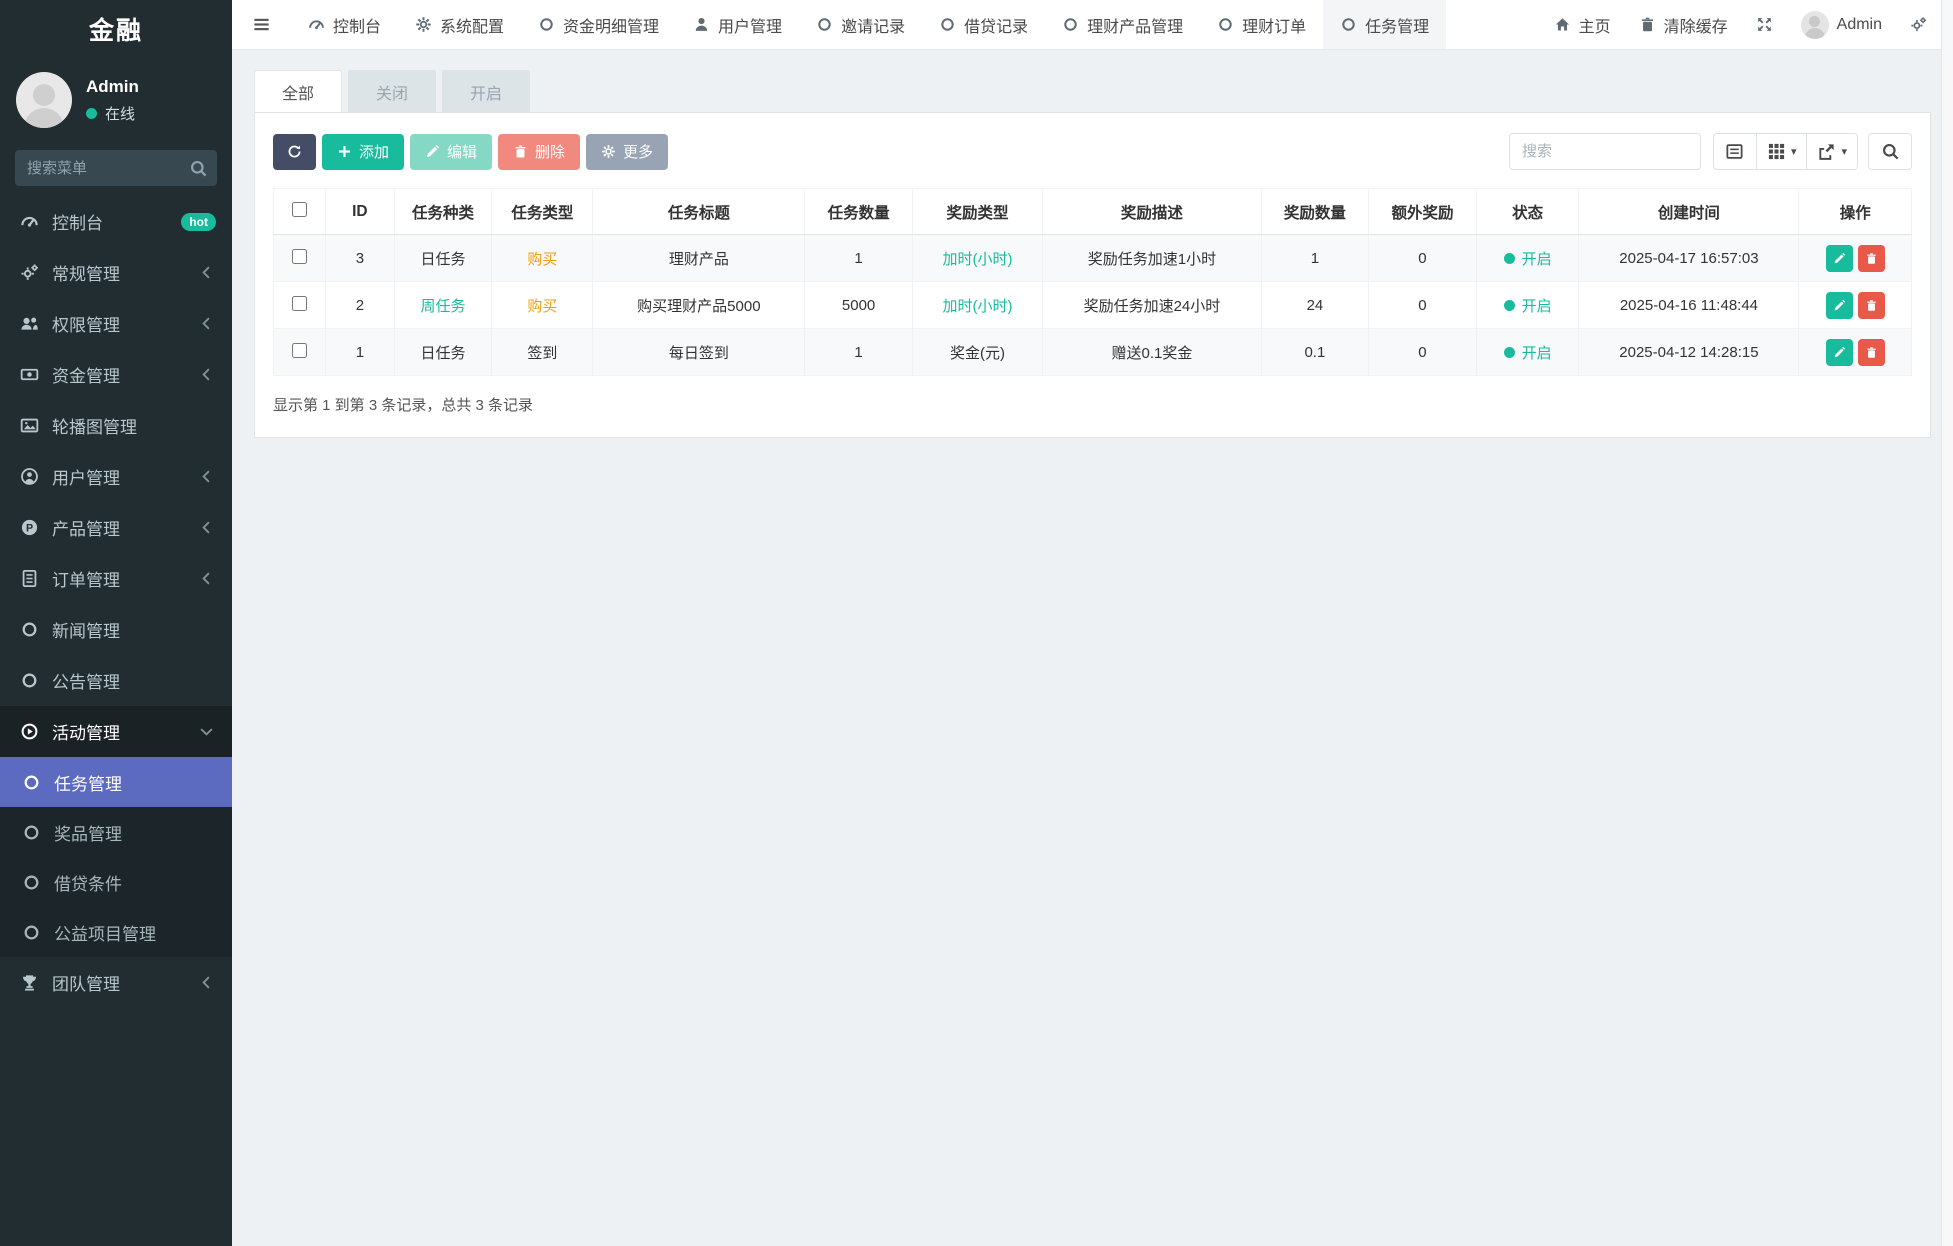  What do you see at coordinates (1092, 91) in the screenshot?
I see `filter-tabs: 全部 关闭 开启` at bounding box center [1092, 91].